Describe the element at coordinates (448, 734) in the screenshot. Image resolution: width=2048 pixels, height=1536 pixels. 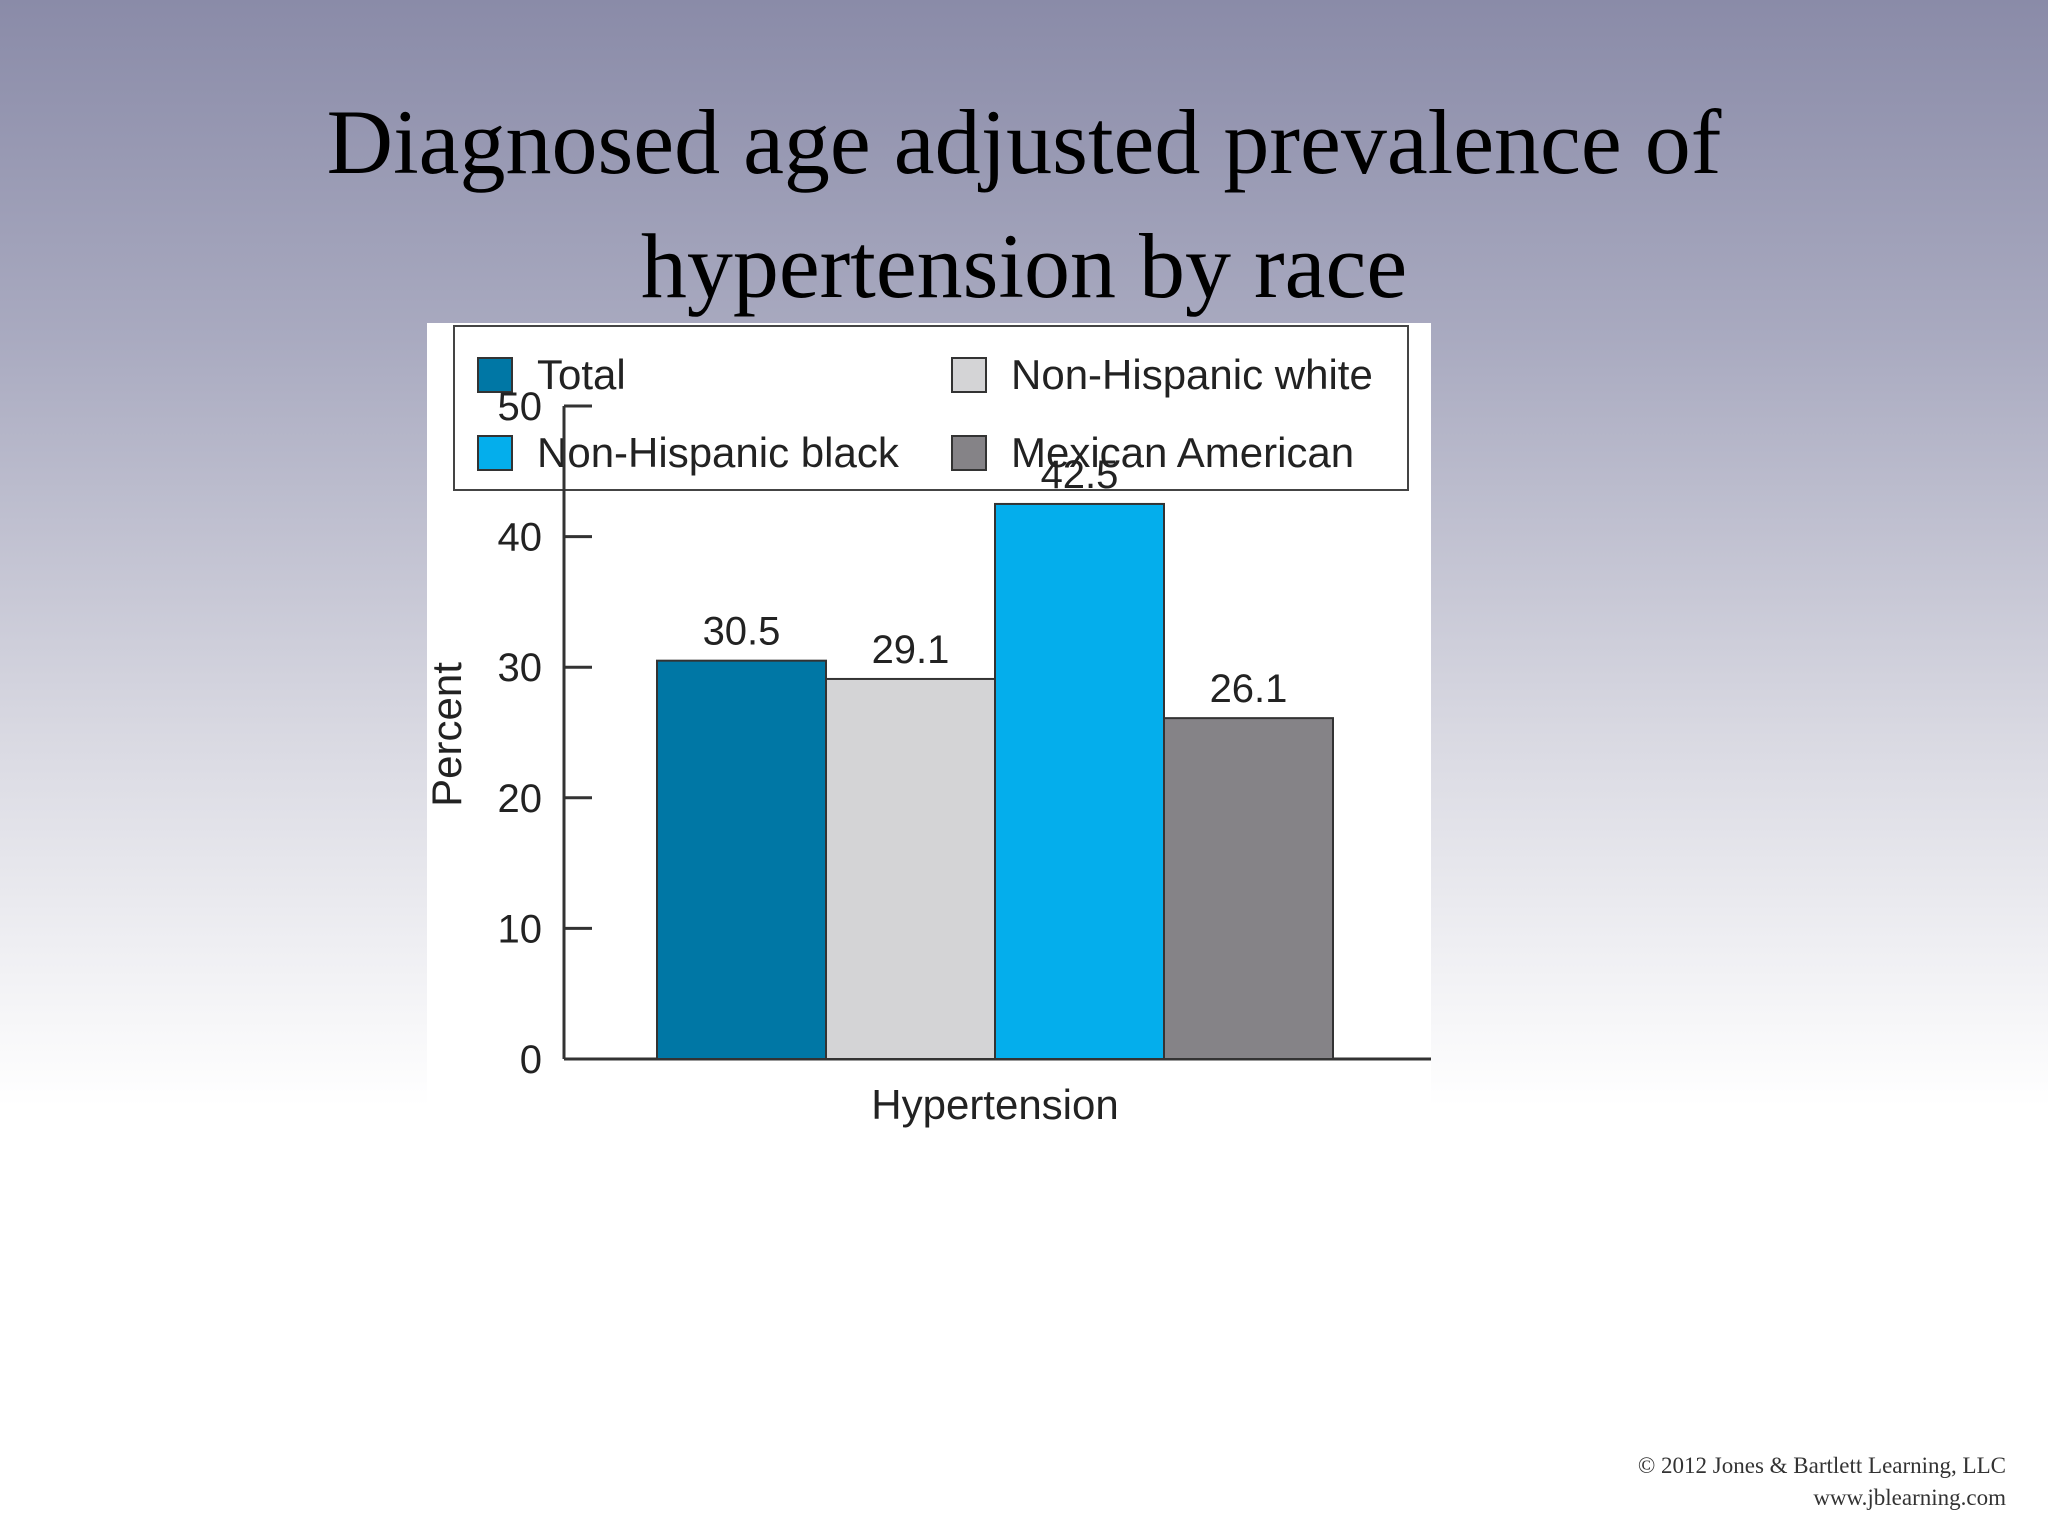
I see `y-axis-label: Percent` at that location.